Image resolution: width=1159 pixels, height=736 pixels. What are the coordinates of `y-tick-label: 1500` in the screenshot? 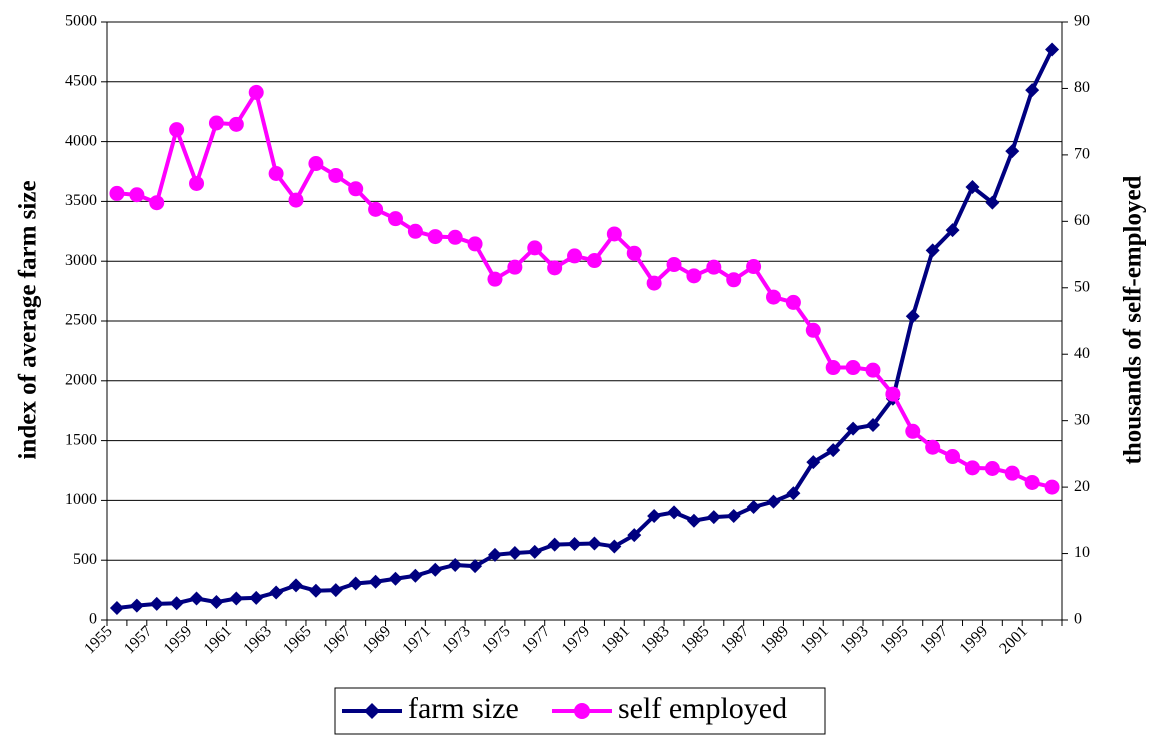 It's located at (81, 439).